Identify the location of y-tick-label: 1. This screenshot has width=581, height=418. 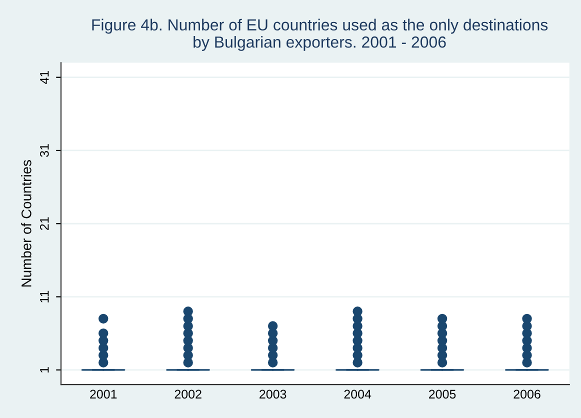
(44, 369).